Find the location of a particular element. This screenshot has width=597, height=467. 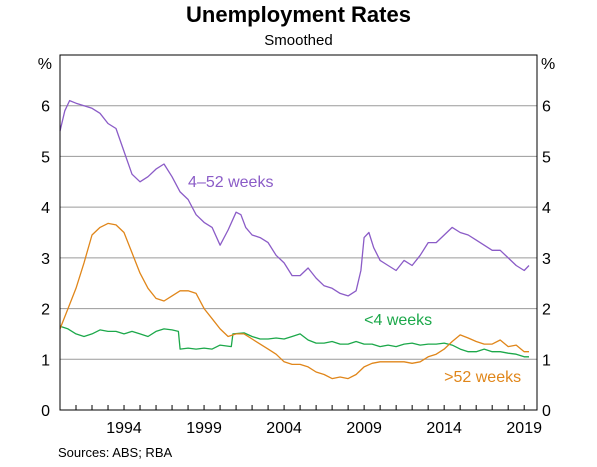

y-tick-label-right: 0 is located at coordinates (546, 411).